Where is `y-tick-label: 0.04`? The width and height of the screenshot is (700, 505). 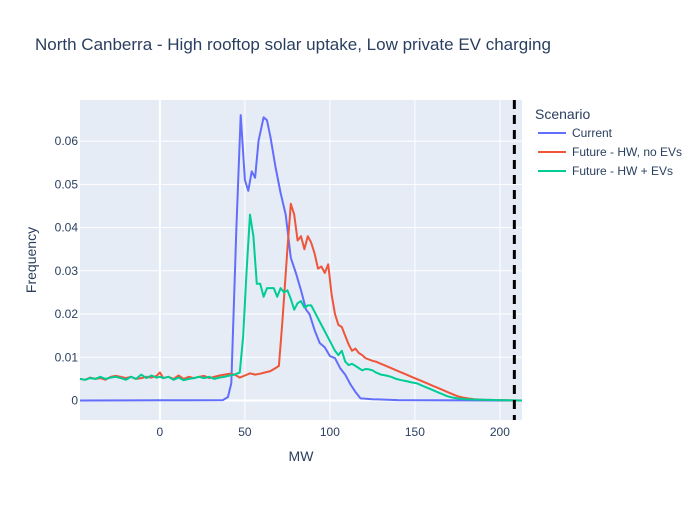 y-tick-label: 0.04 is located at coordinates (67, 228).